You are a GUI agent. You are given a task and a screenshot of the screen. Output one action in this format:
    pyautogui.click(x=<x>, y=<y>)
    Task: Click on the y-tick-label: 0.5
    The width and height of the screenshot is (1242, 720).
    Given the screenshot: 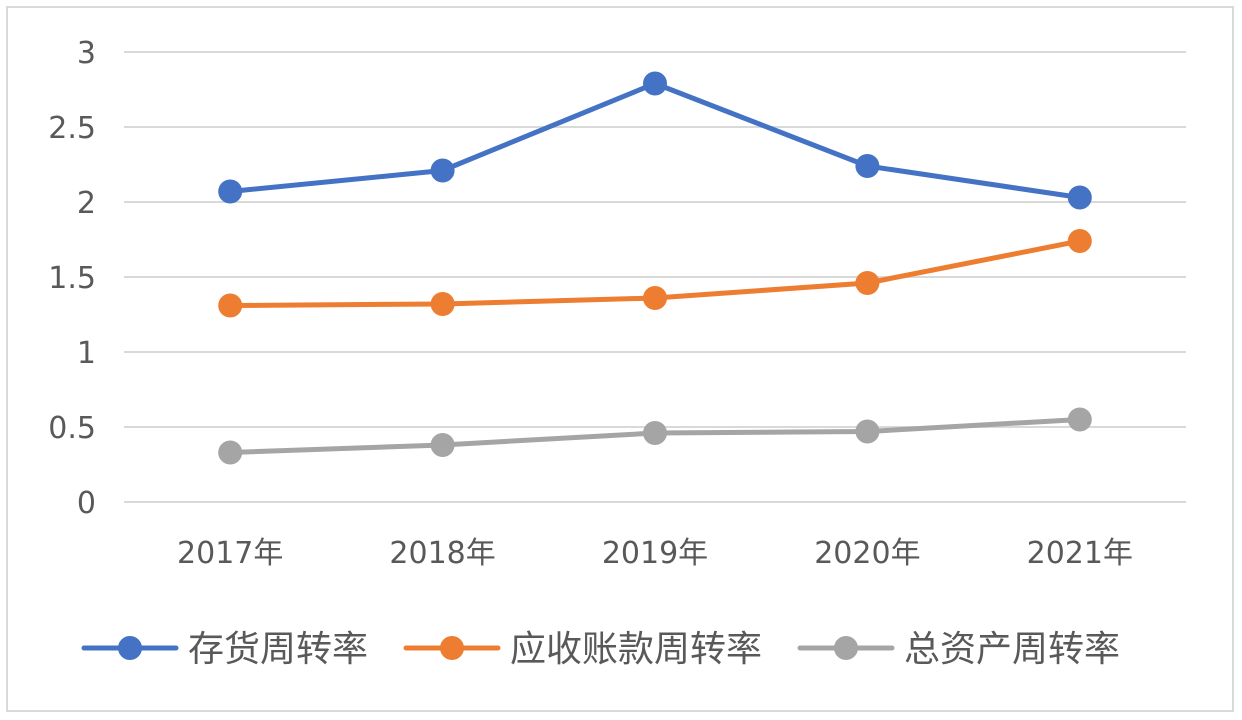 What is the action you would take?
    pyautogui.click(x=72, y=428)
    